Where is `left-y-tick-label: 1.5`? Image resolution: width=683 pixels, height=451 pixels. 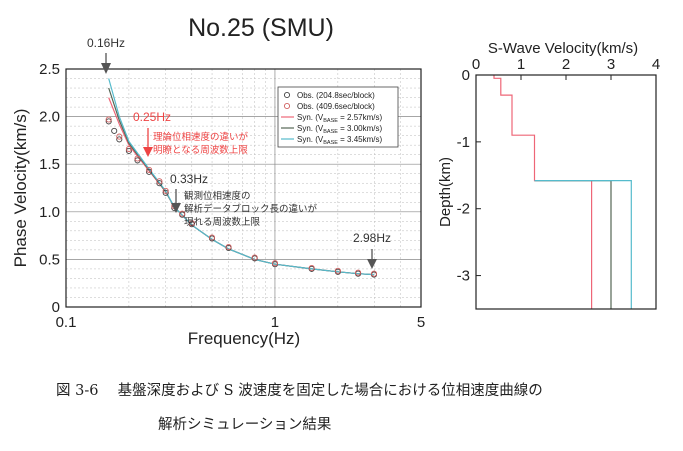
left-y-tick-label: 1.5 is located at coordinates (49, 164).